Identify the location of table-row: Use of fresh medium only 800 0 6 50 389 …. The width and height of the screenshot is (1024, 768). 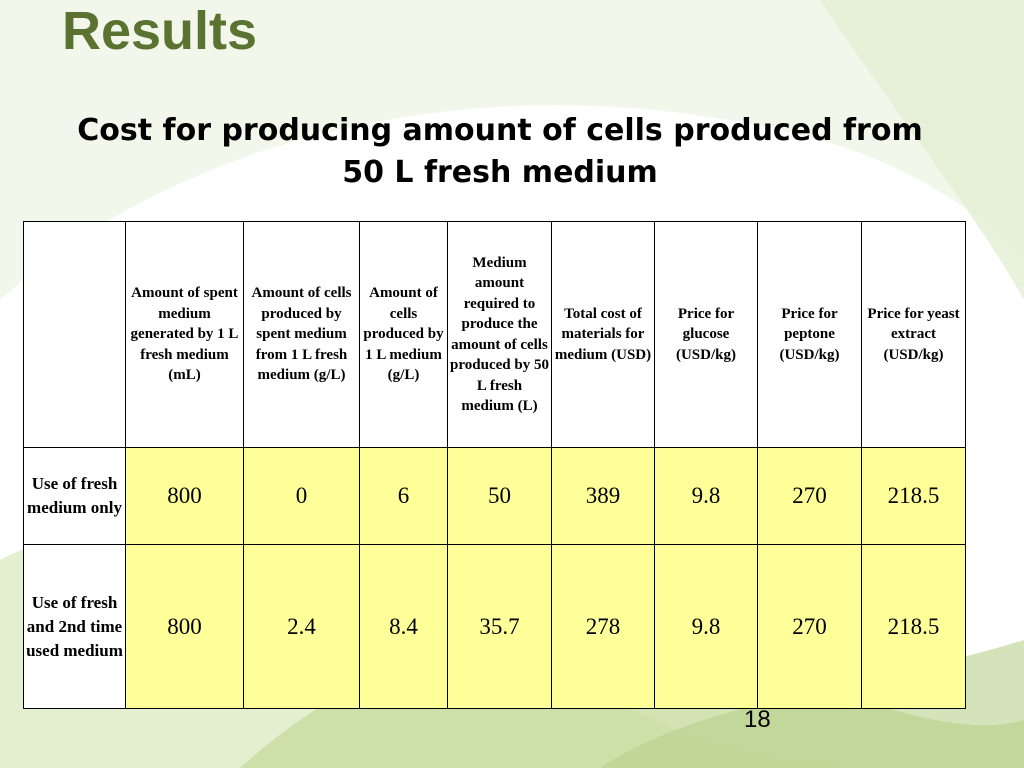
(494, 496).